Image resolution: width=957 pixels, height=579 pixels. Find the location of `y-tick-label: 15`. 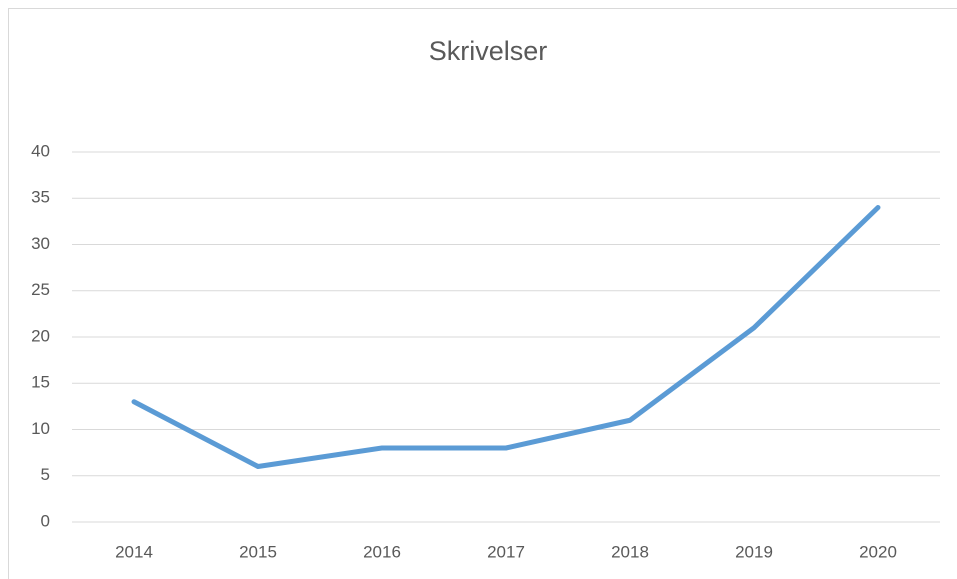

y-tick-label: 15 is located at coordinates (40, 382).